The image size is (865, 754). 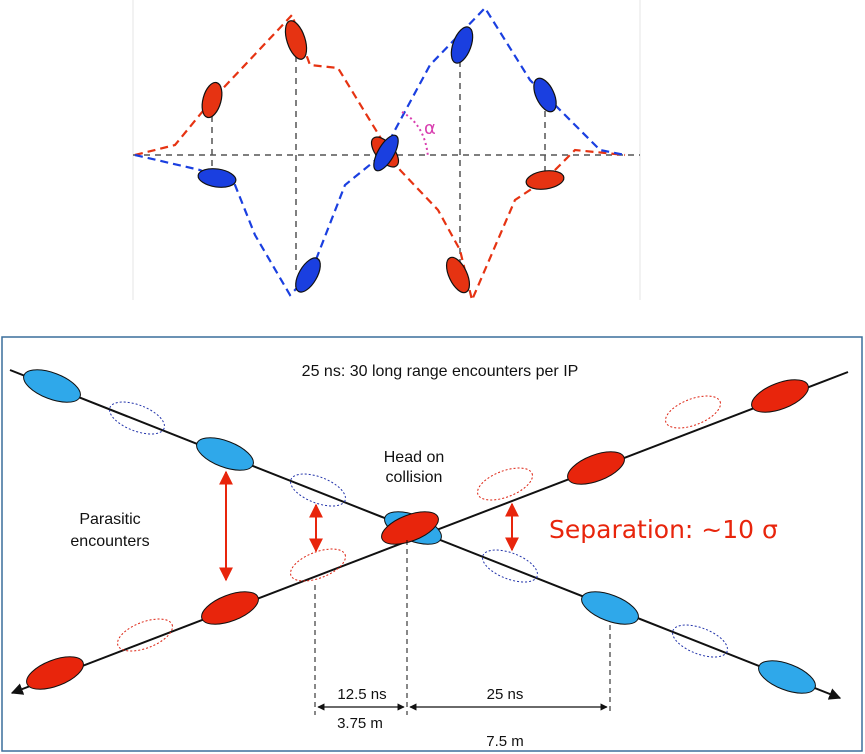 I want to click on parasitic-label-line2: encounters, so click(x=109, y=541).